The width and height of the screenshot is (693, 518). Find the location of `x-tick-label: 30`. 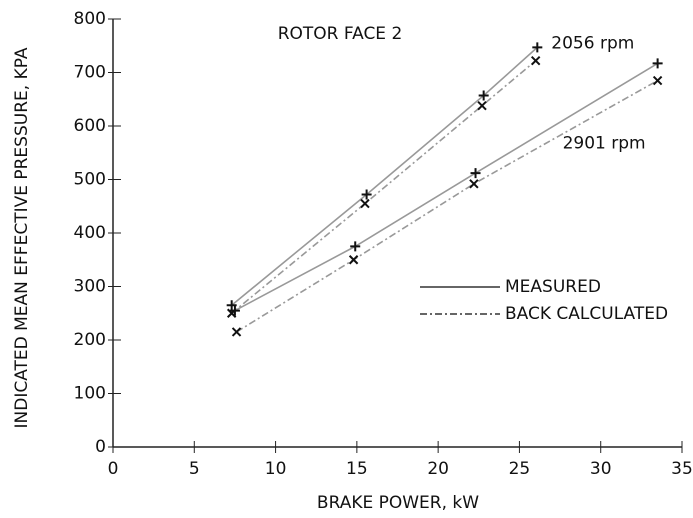

x-tick-label: 30 is located at coordinates (601, 469).